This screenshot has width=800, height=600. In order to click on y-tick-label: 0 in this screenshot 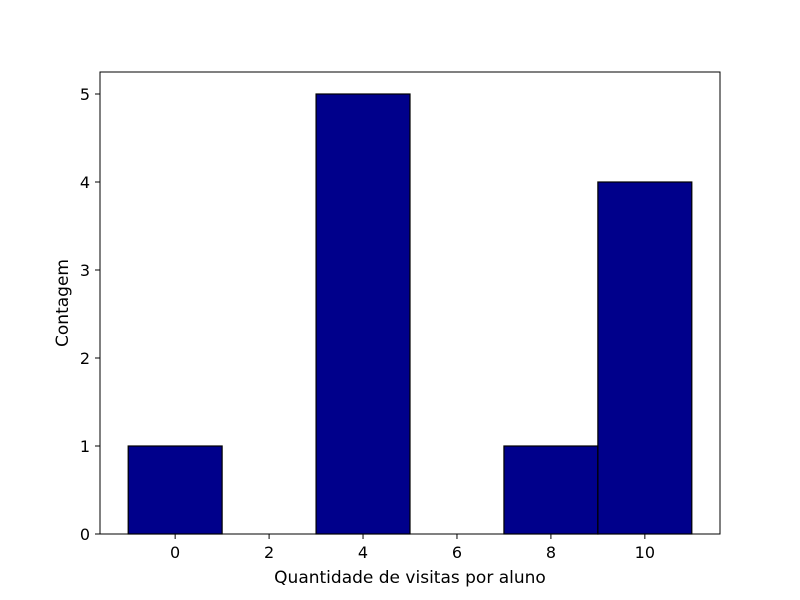, I will do `click(85, 534)`.